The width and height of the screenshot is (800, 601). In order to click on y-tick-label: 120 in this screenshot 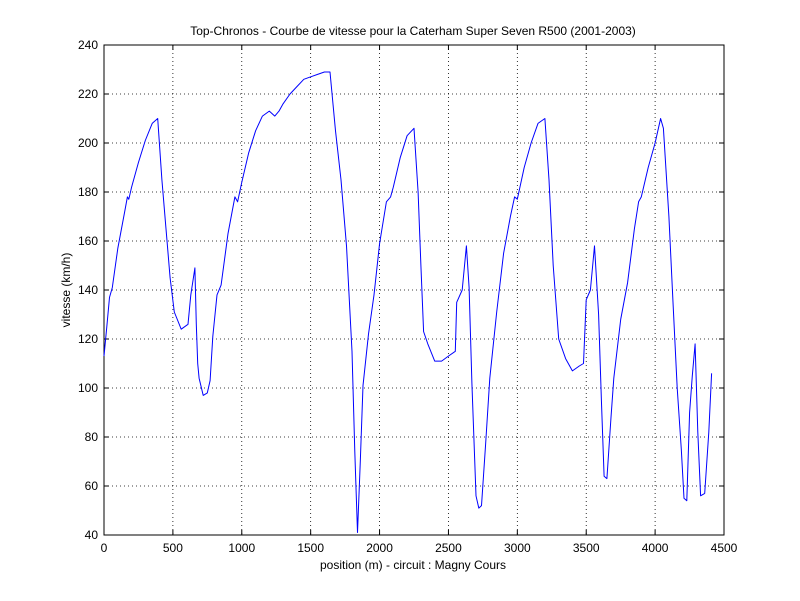, I will do `click(88, 339)`.